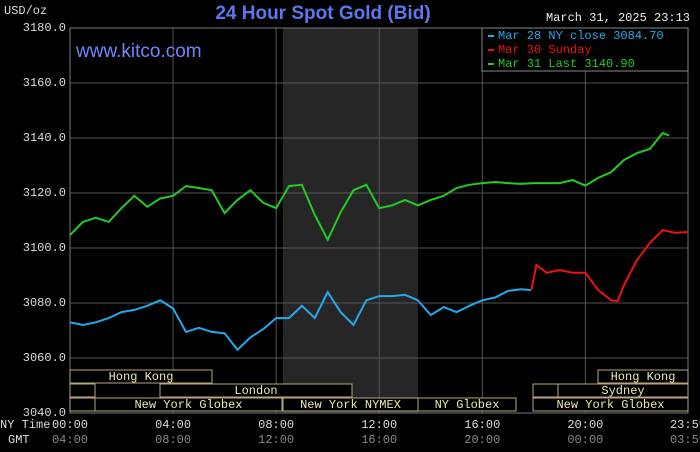 Image resolution: width=700 pixels, height=452 pixels. What do you see at coordinates (44, 83) in the screenshot?
I see `y-tick-label: 3160.0` at bounding box center [44, 83].